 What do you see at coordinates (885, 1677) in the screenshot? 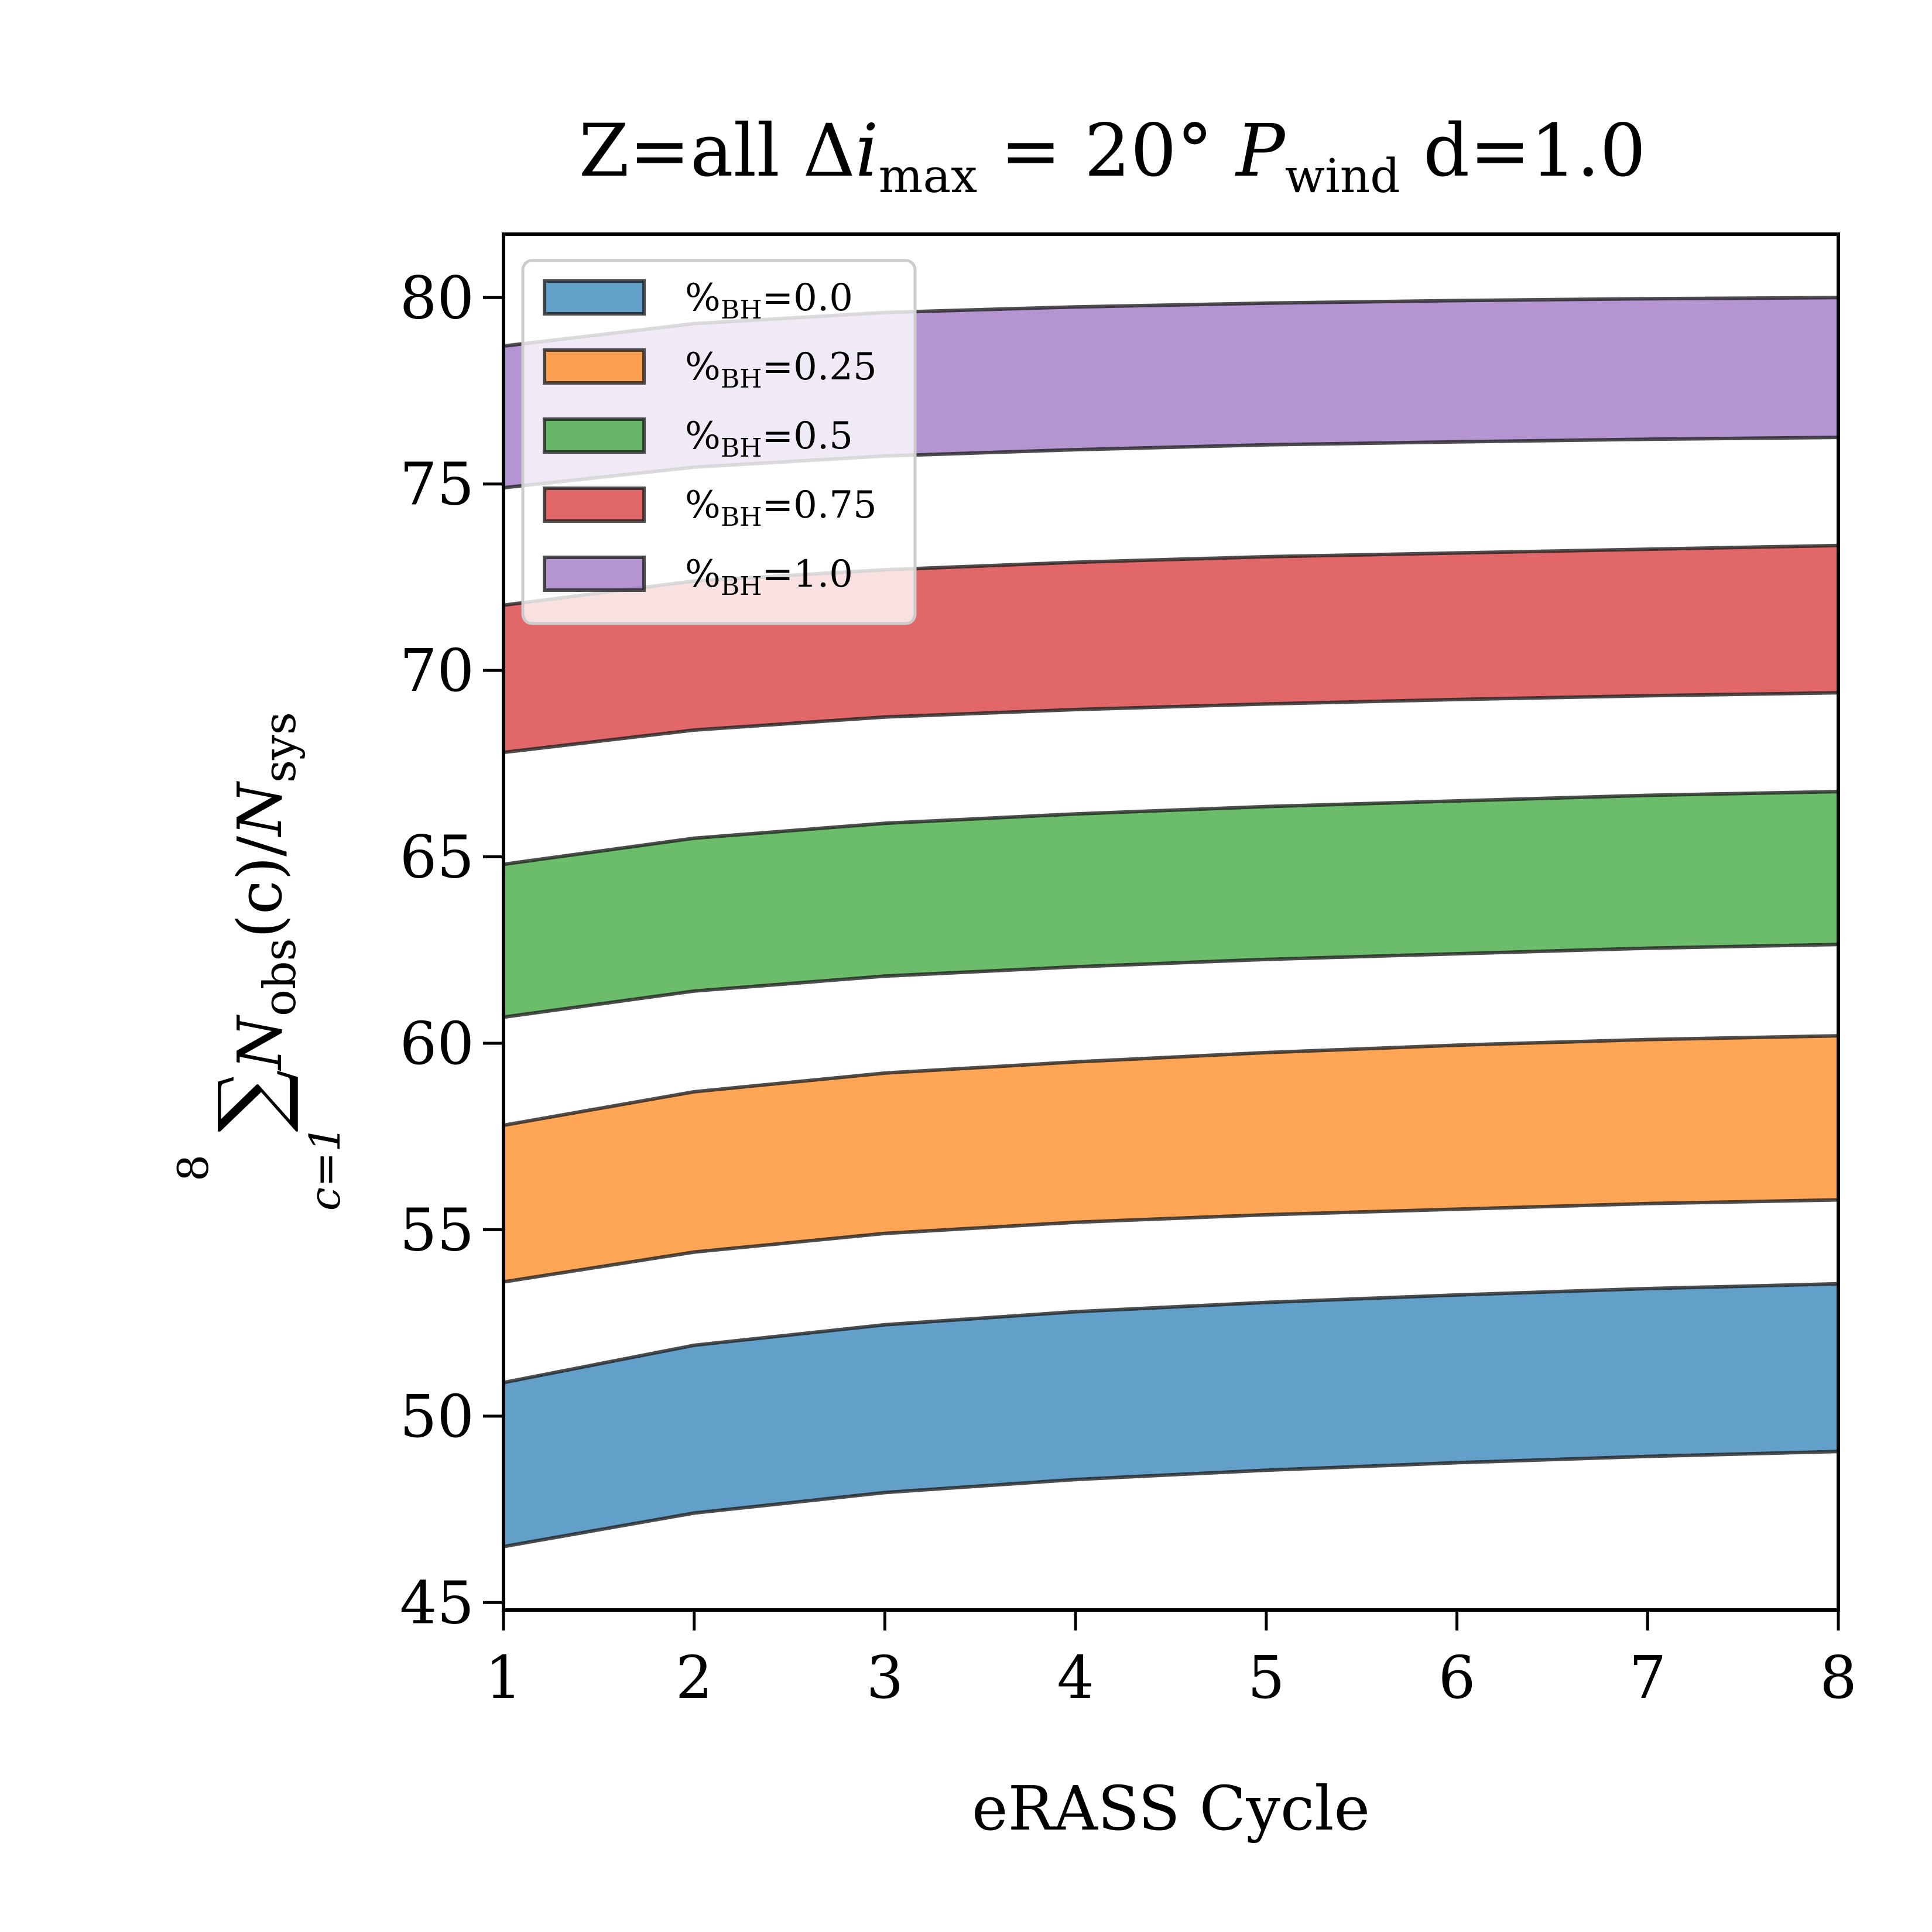
I see `x-tick-label: 3` at bounding box center [885, 1677].